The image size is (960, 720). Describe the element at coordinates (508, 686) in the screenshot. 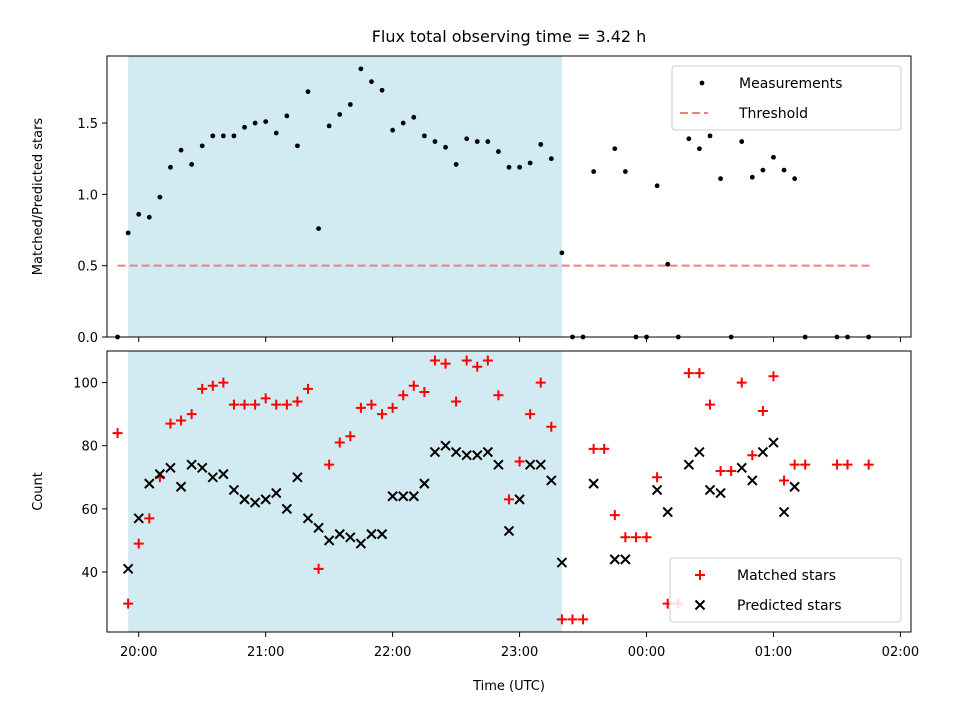

I see `x-axis-label: Time (UTC)` at that location.